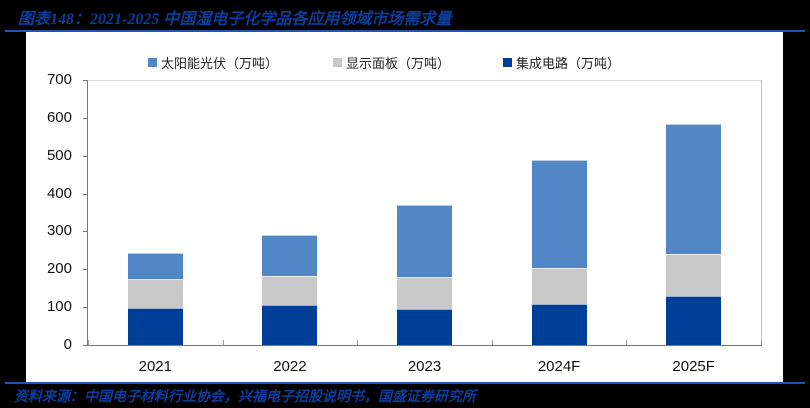 The width and height of the screenshot is (810, 408). I want to click on y-tick-label: 0, so click(67, 344).